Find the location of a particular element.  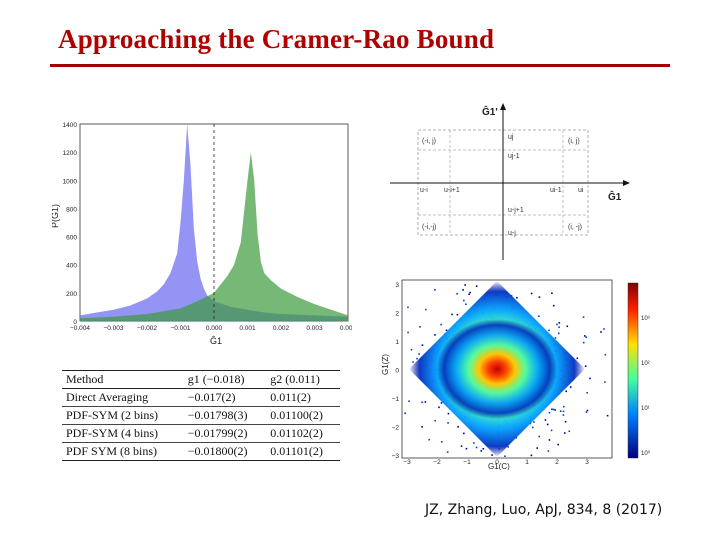

heat-ytick-label: 0 is located at coordinates (397, 371).